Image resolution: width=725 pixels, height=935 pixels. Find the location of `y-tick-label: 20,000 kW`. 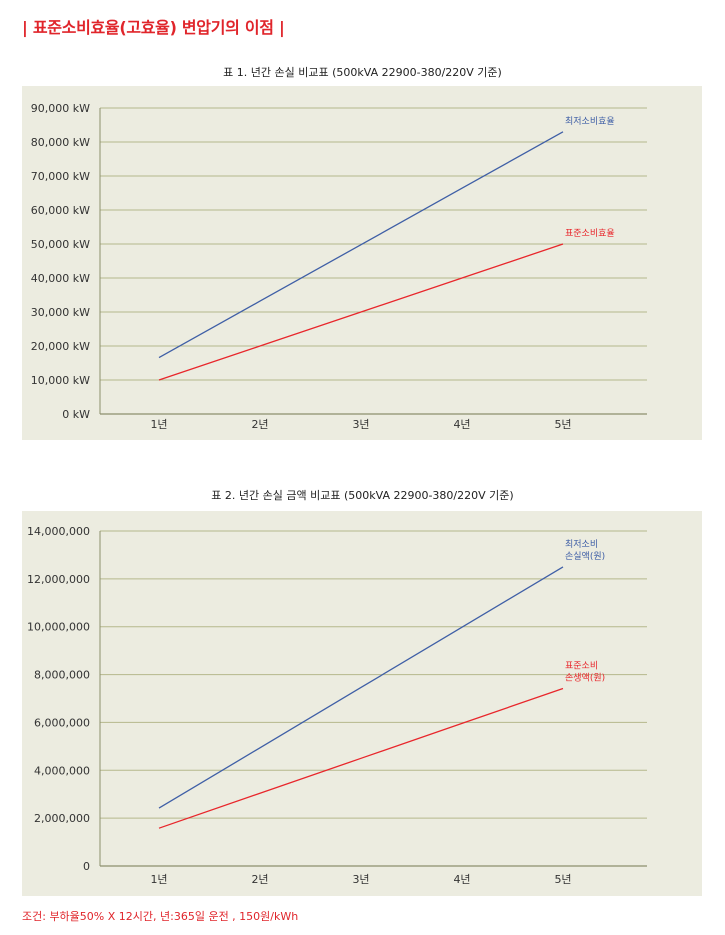

y-tick-label: 20,000 kW is located at coordinates (60, 346).